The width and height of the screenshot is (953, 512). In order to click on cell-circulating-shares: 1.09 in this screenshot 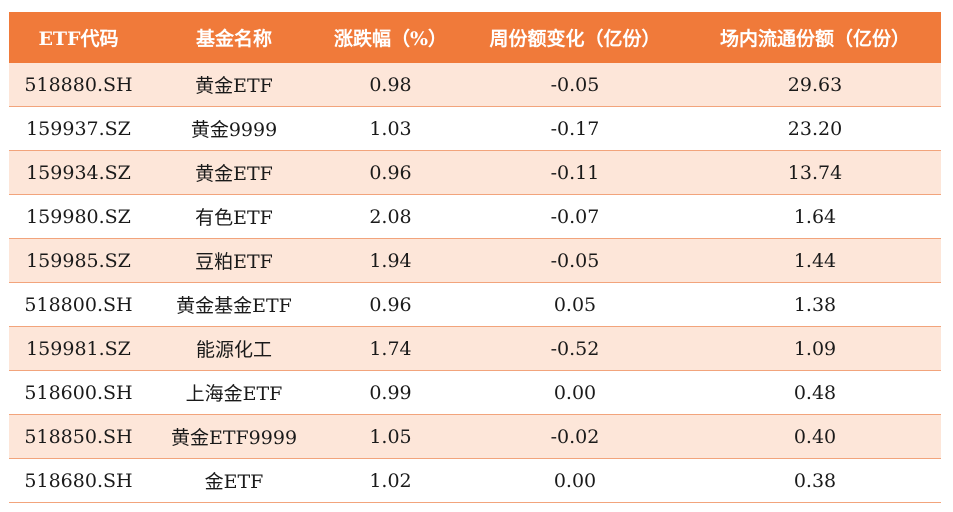, I will do `click(815, 348)`.